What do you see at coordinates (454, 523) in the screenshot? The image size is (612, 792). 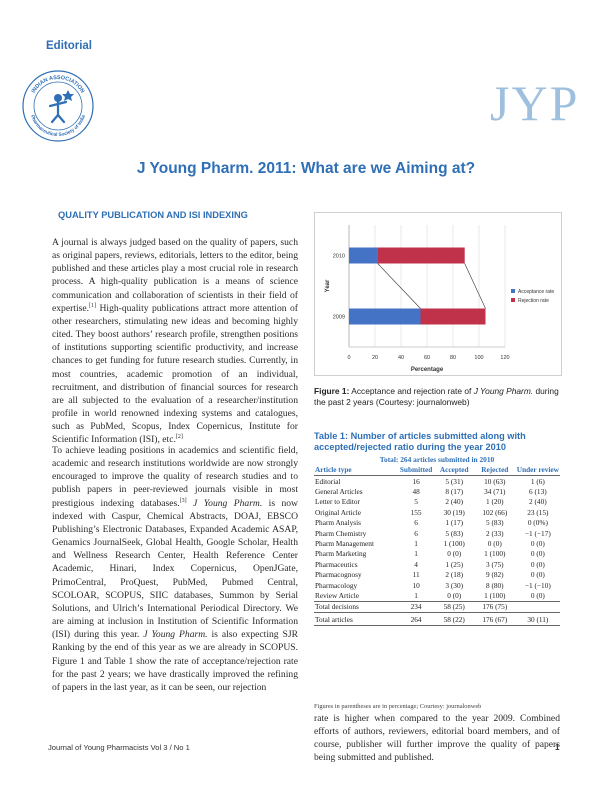 I see `table-cell: 1 (17)` at bounding box center [454, 523].